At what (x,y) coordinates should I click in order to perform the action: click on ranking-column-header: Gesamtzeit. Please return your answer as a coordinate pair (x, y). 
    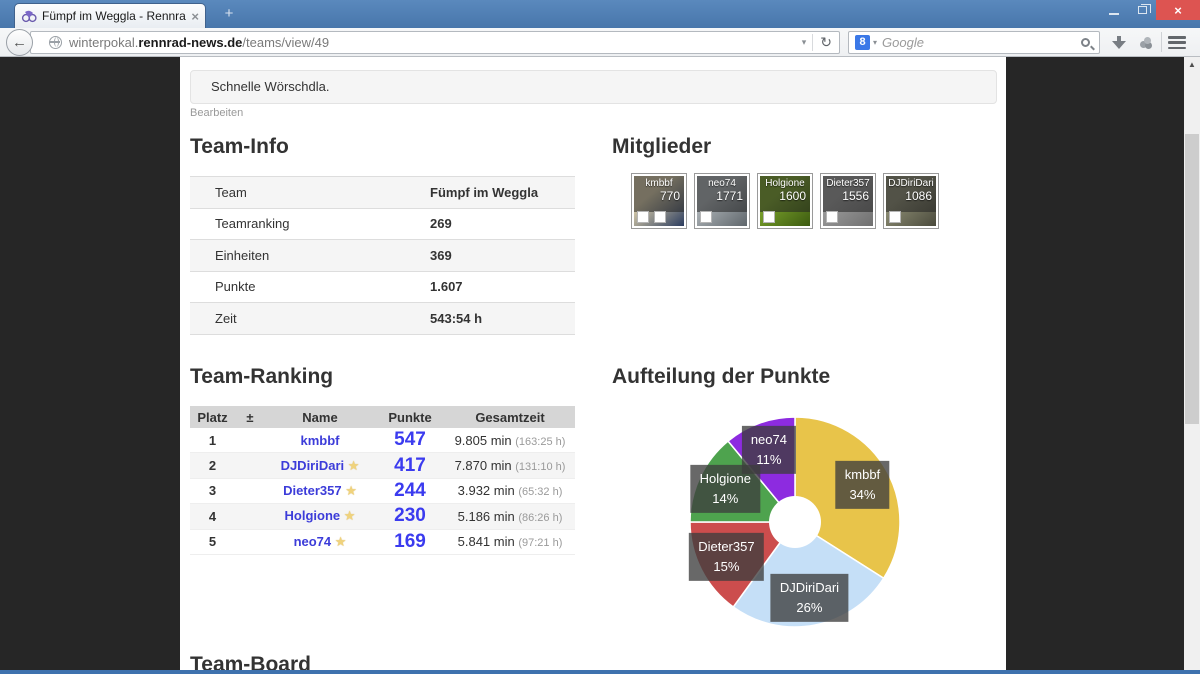
    Looking at the image, I should click on (510, 417).